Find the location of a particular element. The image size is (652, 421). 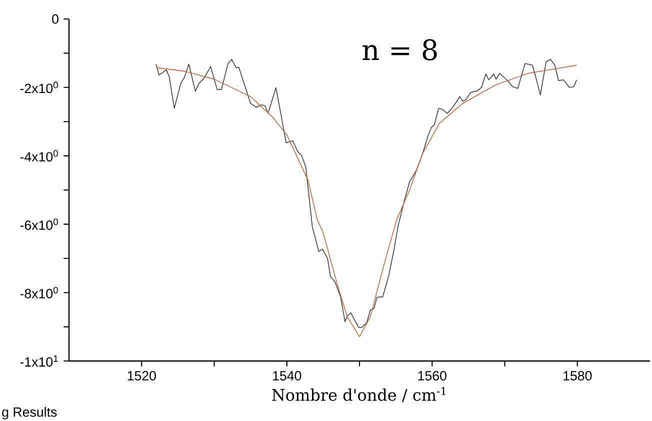

x-tick-label: 1540 is located at coordinates (287, 375).